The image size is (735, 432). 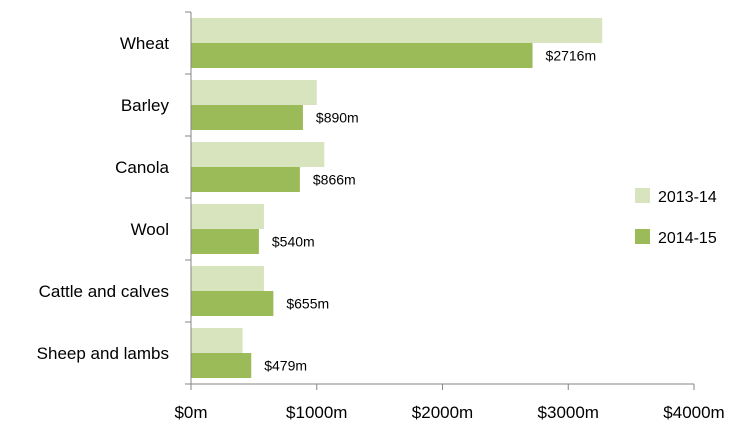 I want to click on bar-2013-14-wool, so click(x=227, y=216).